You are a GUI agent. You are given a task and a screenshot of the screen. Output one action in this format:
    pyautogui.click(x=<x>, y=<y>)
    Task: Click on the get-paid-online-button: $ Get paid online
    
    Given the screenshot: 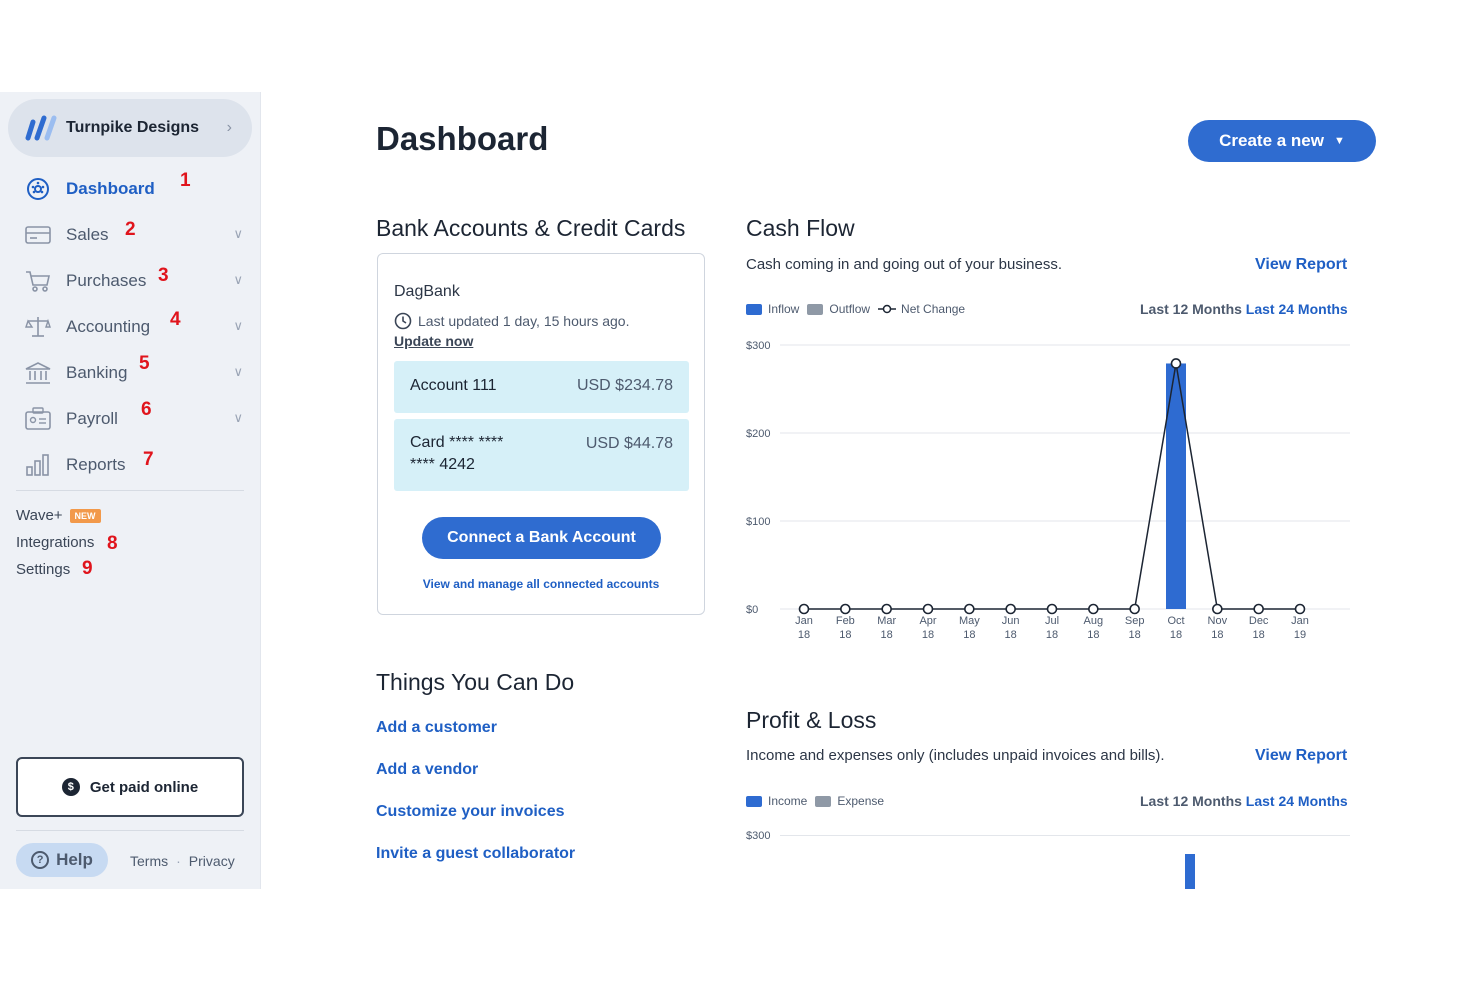 What is the action you would take?
    pyautogui.click(x=130, y=787)
    